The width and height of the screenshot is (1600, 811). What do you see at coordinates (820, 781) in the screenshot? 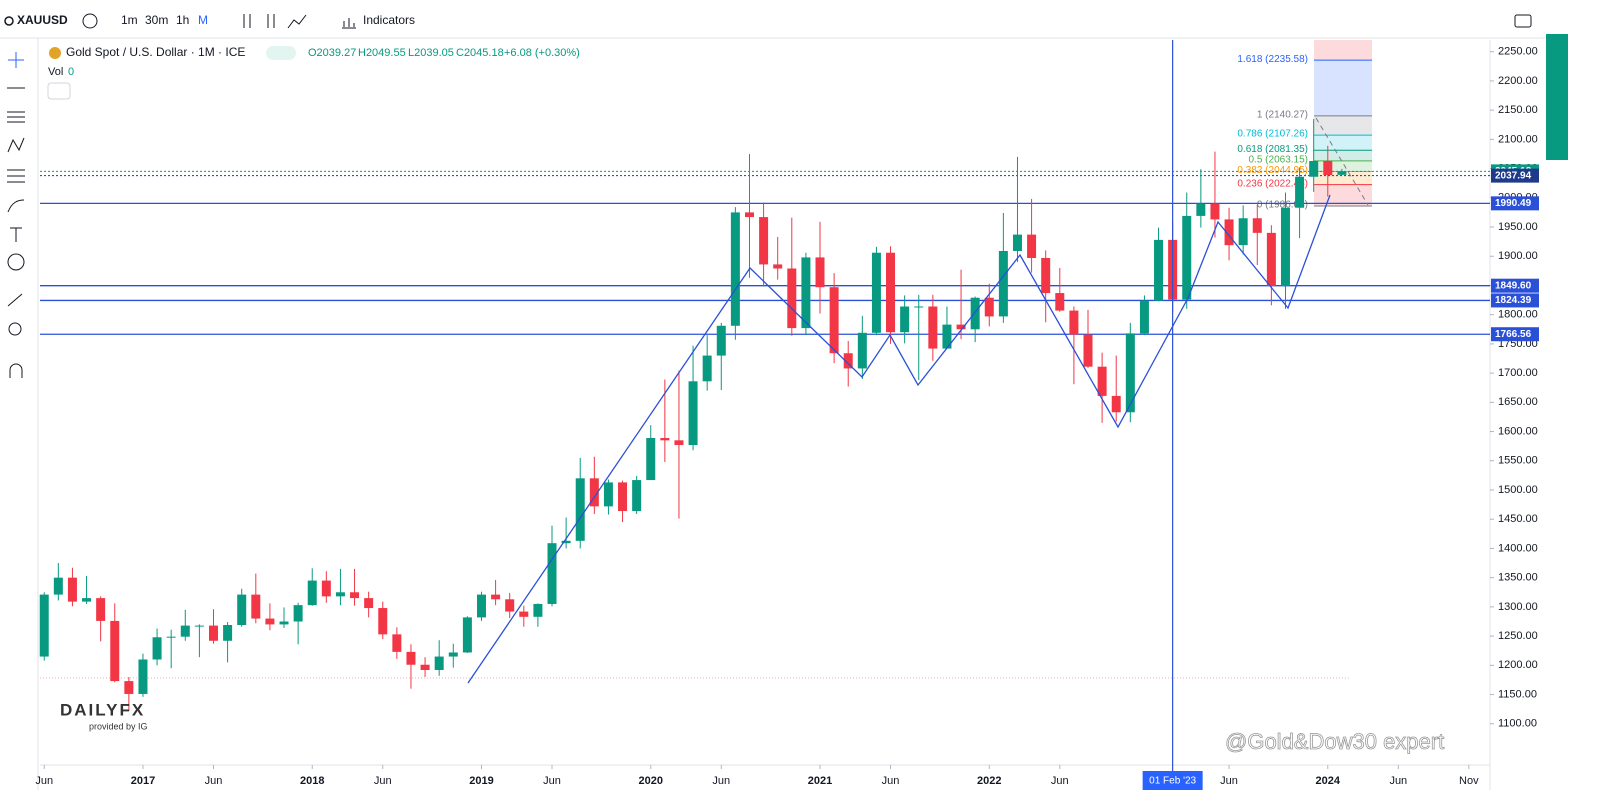
I see `x-tick-label: 2021` at bounding box center [820, 781].